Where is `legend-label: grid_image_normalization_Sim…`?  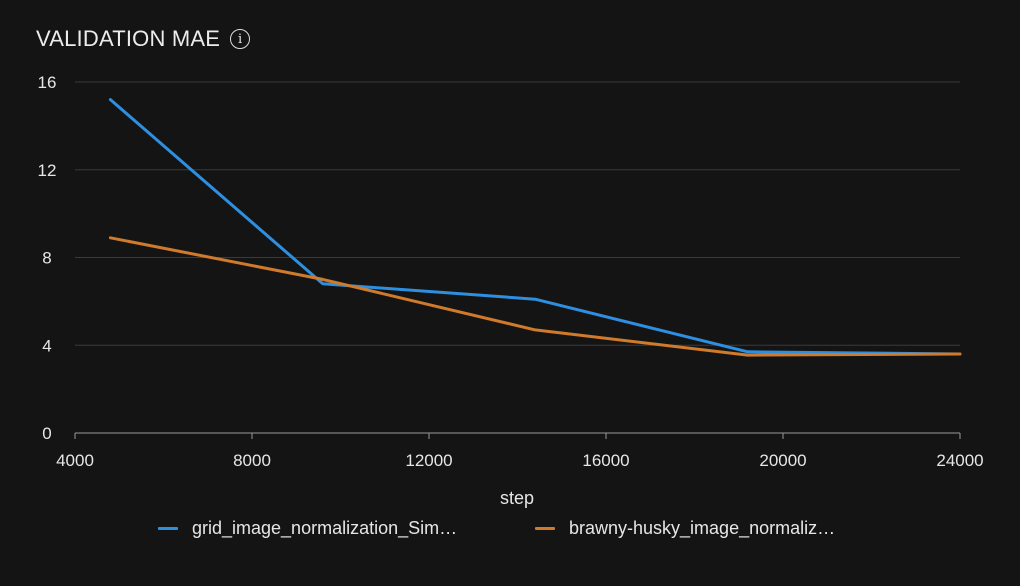 legend-label: grid_image_normalization_Sim… is located at coordinates (325, 528).